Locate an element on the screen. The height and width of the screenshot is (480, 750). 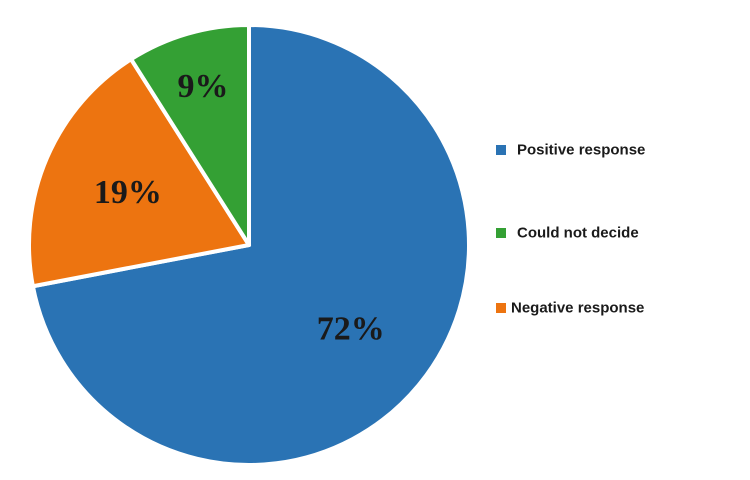
legend-swatch-positive-response is located at coordinates (501, 150).